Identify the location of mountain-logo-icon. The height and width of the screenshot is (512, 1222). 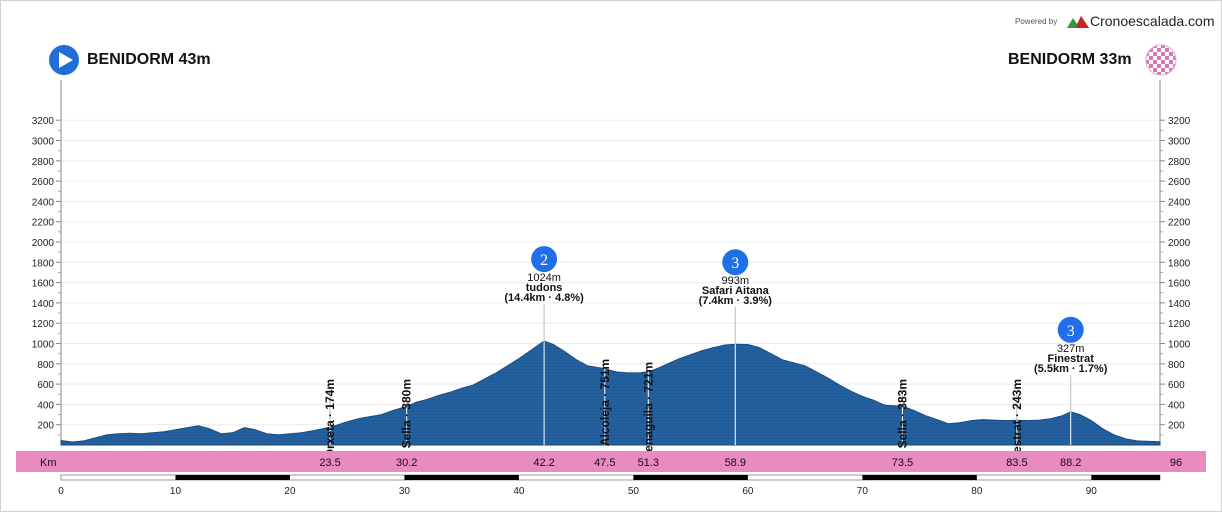
(1078, 22).